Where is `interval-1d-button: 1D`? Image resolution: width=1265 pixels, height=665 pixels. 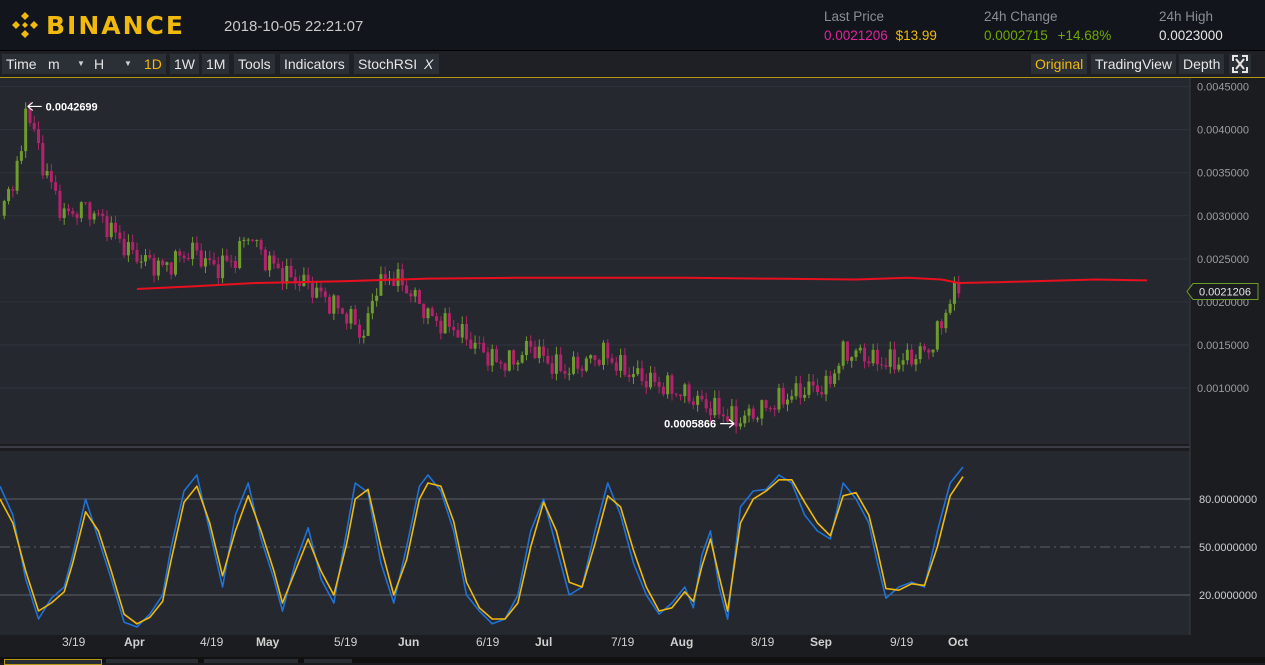
interval-1d-button: 1D is located at coordinates (153, 64).